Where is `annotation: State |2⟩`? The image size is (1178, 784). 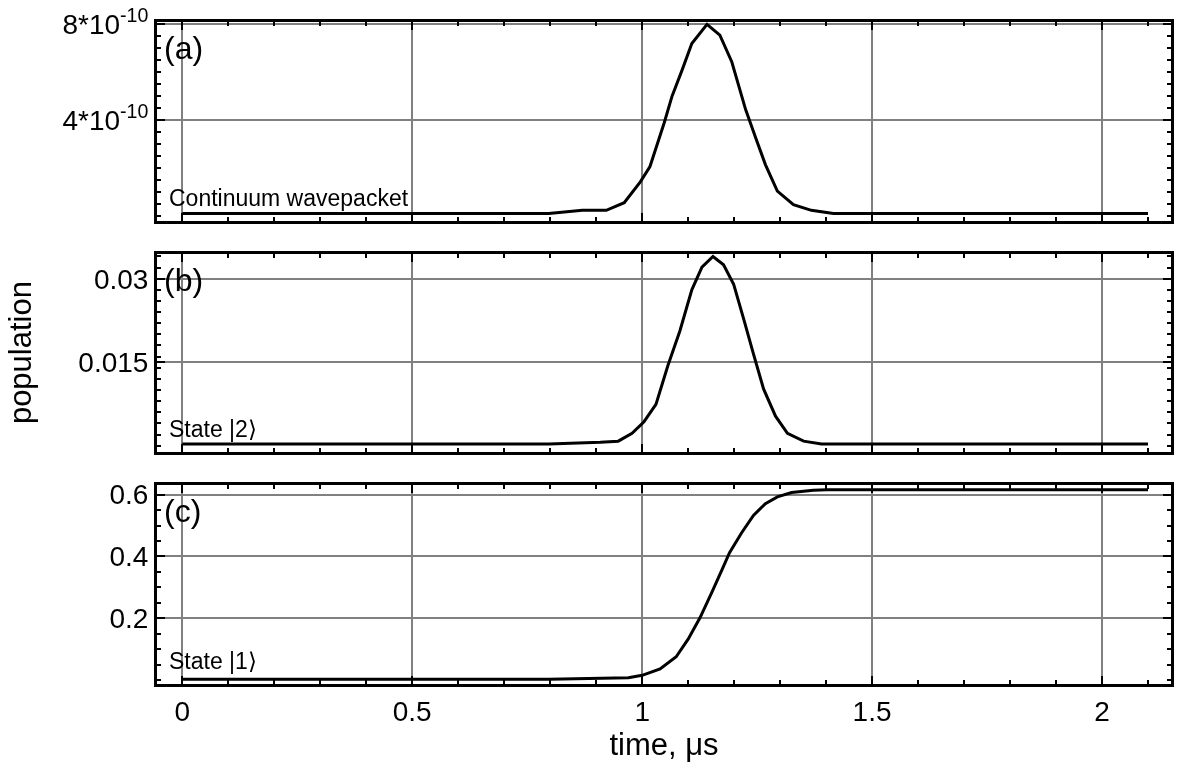 annotation: State |2⟩ is located at coordinates (213, 429).